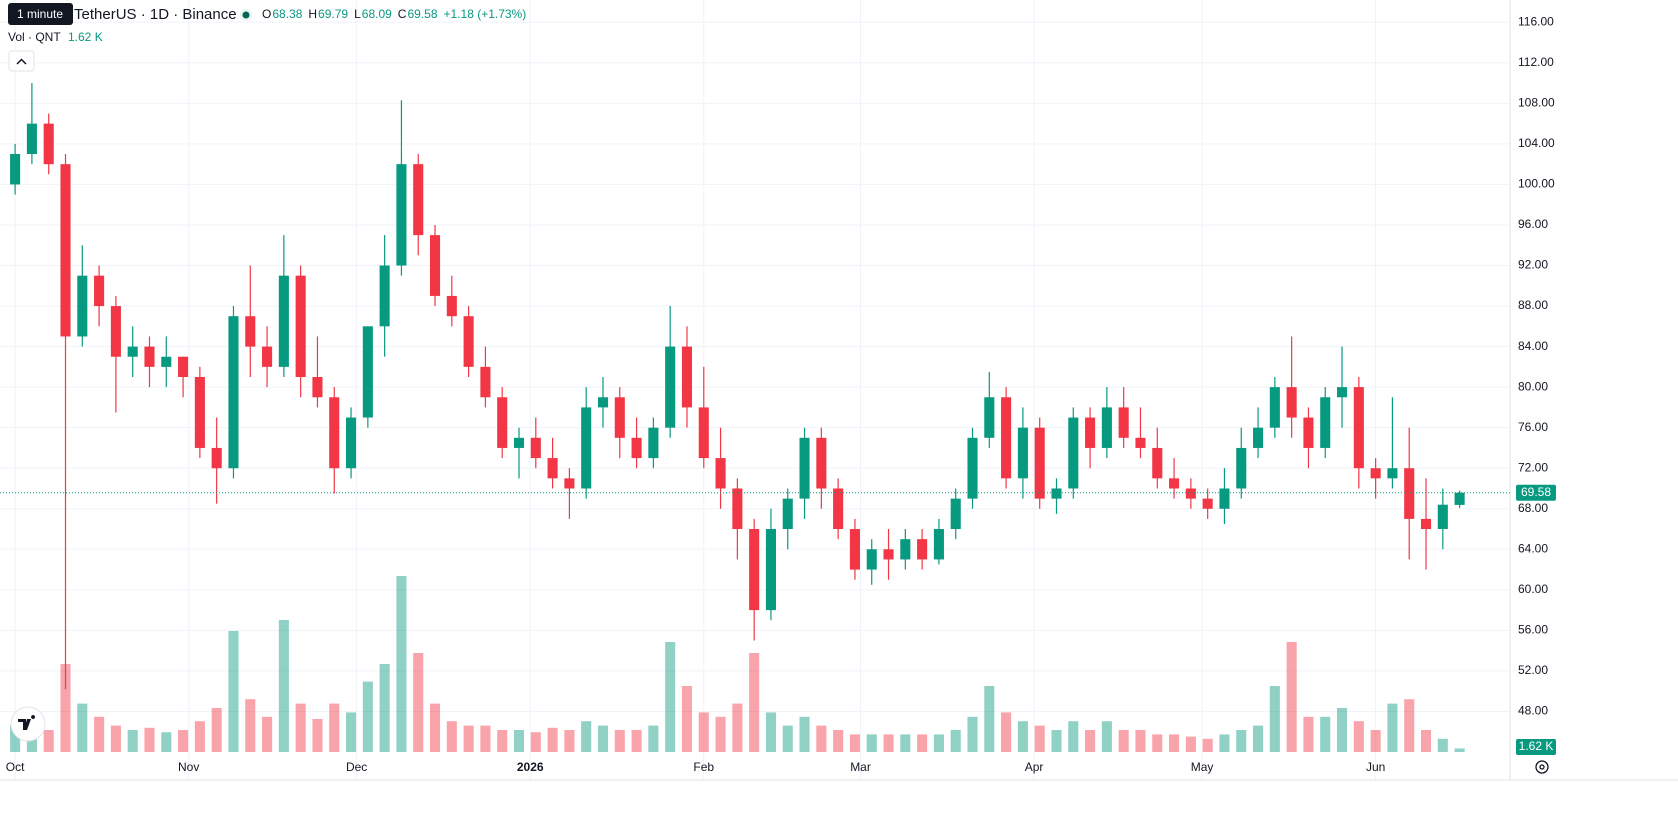 This screenshot has width=1678, height=840. What do you see at coordinates (188, 767) in the screenshot?
I see `x-tick-label: Nov` at bounding box center [188, 767].